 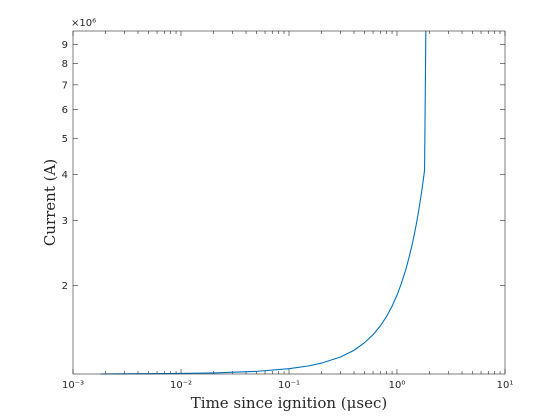 I want to click on y-tick-label: 8, so click(x=65, y=64).